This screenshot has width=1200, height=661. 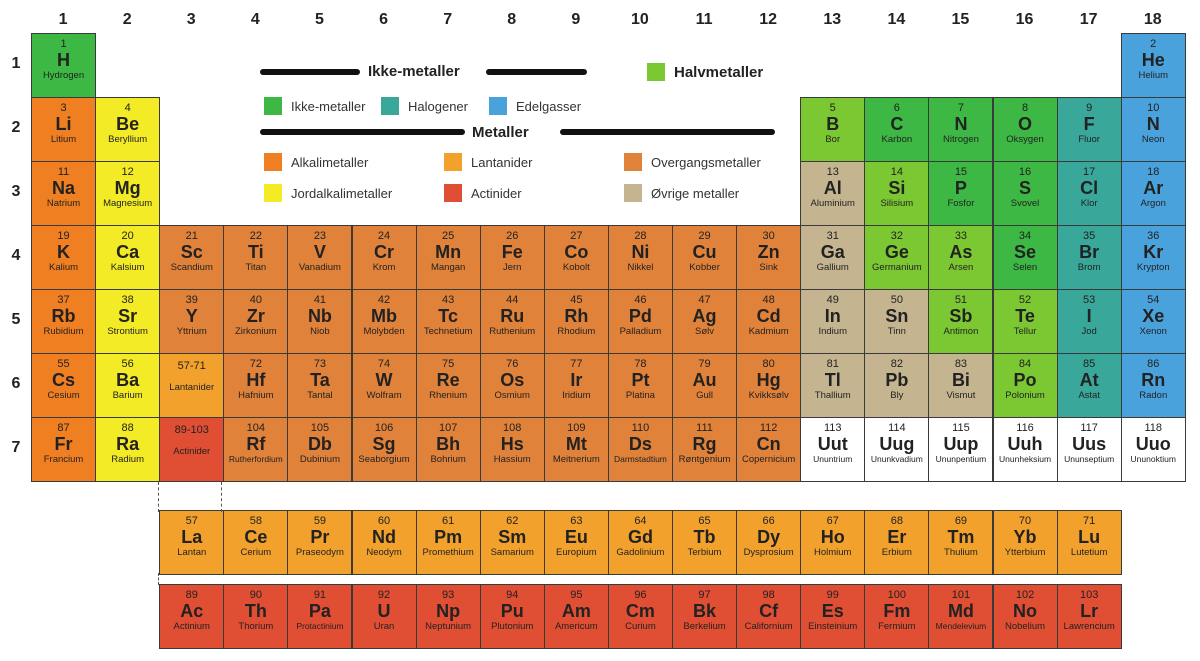 What do you see at coordinates (256, 252) in the screenshot?
I see `element-symbol: Ti` at bounding box center [256, 252].